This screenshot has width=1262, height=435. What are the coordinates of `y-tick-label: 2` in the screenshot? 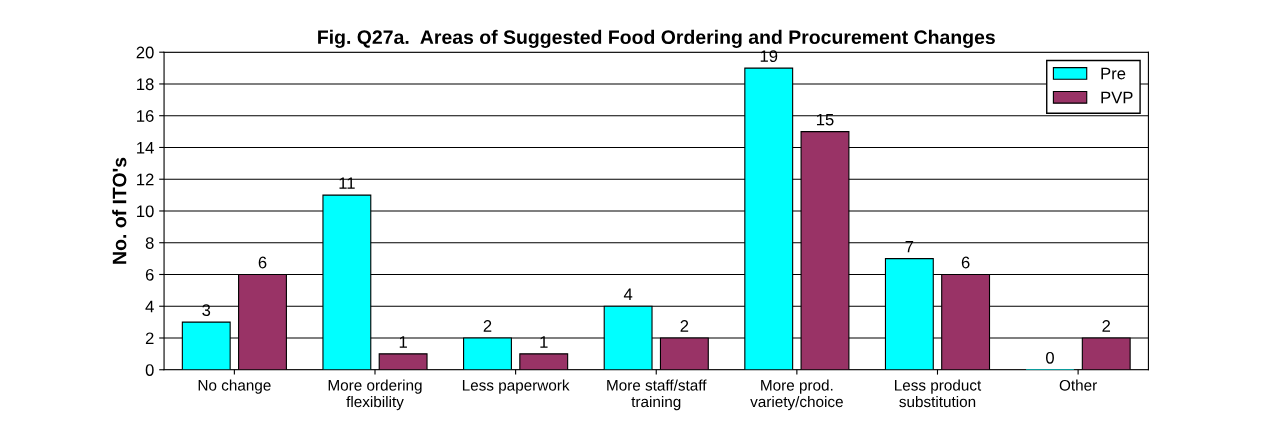 It's located at (149, 338).